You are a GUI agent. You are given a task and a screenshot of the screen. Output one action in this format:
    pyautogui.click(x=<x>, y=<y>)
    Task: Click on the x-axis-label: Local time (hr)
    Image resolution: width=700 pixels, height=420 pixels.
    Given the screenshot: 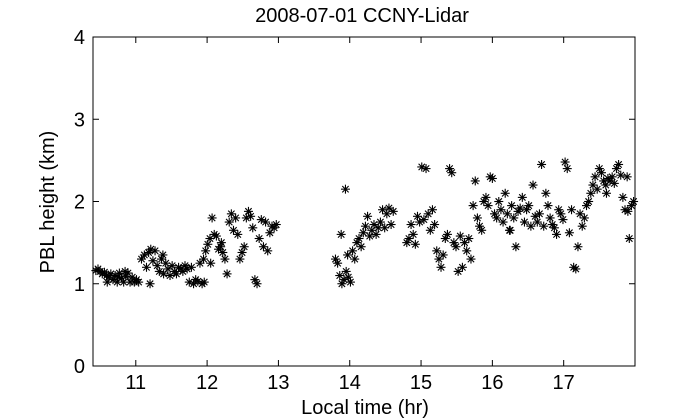 What is the action you would take?
    pyautogui.click(x=365, y=408)
    